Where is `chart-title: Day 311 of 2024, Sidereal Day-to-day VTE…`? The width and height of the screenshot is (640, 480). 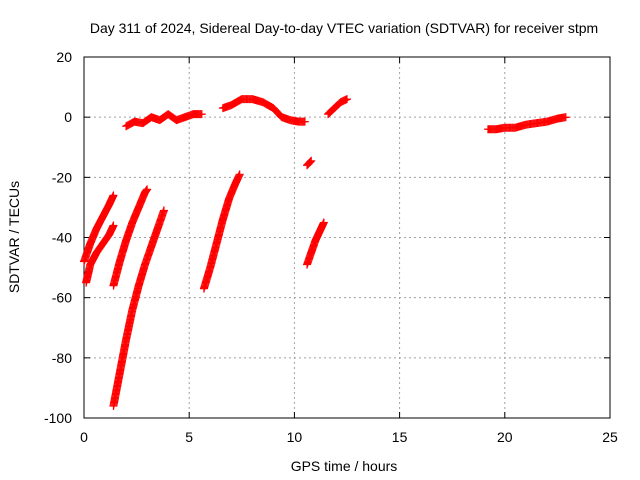
chart-title: Day 311 of 2024, Sidereal Day-to-day VTE… is located at coordinates (344, 28).